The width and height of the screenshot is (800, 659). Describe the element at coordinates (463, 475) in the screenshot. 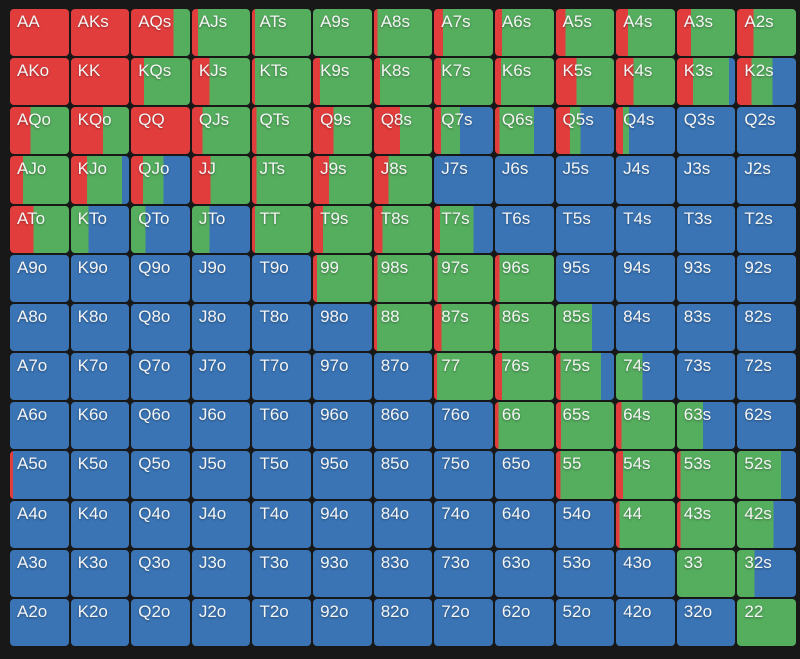

I see `hand-cell-75o: 75o` at that location.